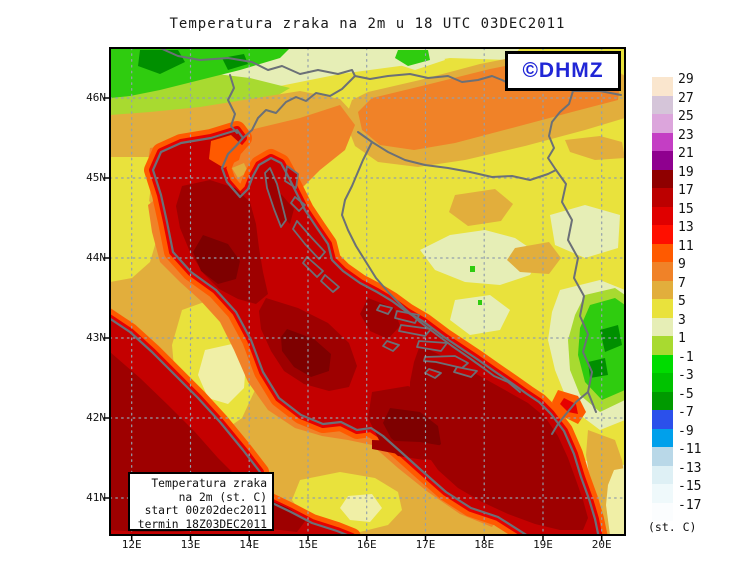  I want to click on colorbar-entry: 25, so click(687, 121).